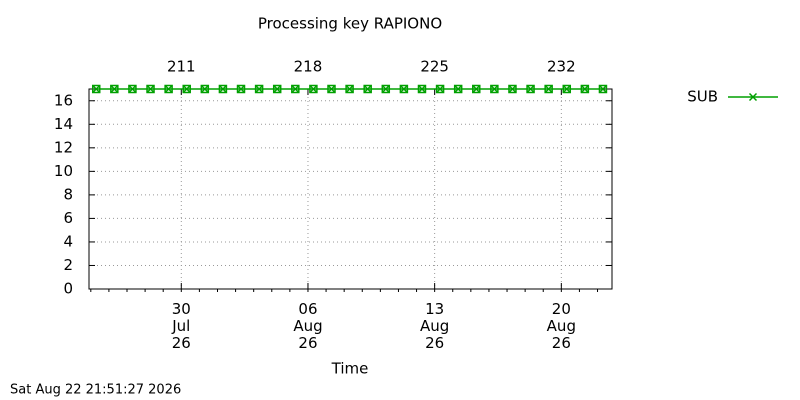  What do you see at coordinates (308, 67) in the screenshot?
I see `x2-tick-label: 218` at bounding box center [308, 67].